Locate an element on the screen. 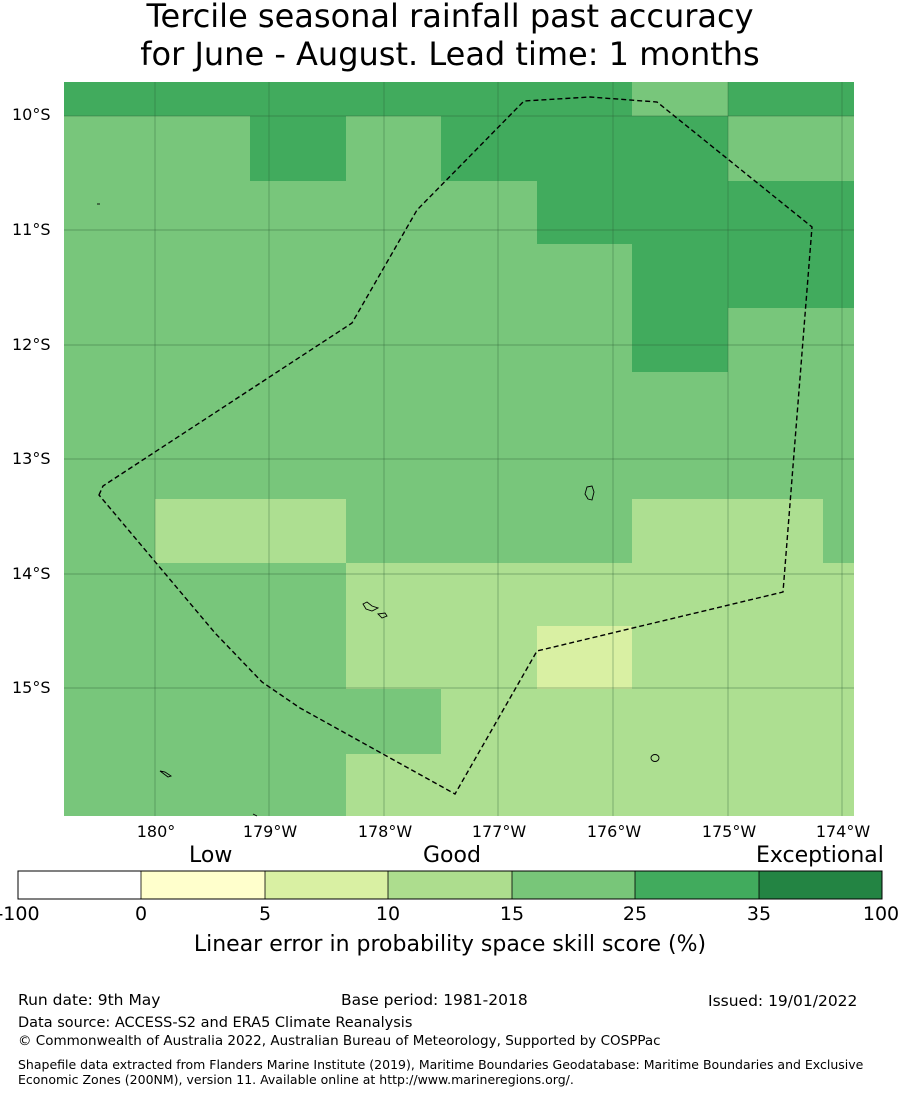 Image resolution: width=900 pixels, height=1095 pixels. colorbar-tick: 0 is located at coordinates (141, 914).